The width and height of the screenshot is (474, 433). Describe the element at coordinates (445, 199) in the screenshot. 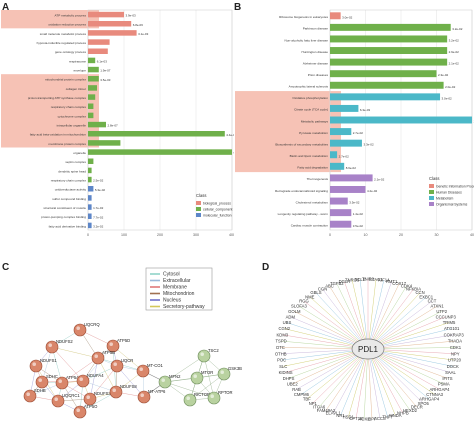

I see `legend-label: Metabolism` at that location.